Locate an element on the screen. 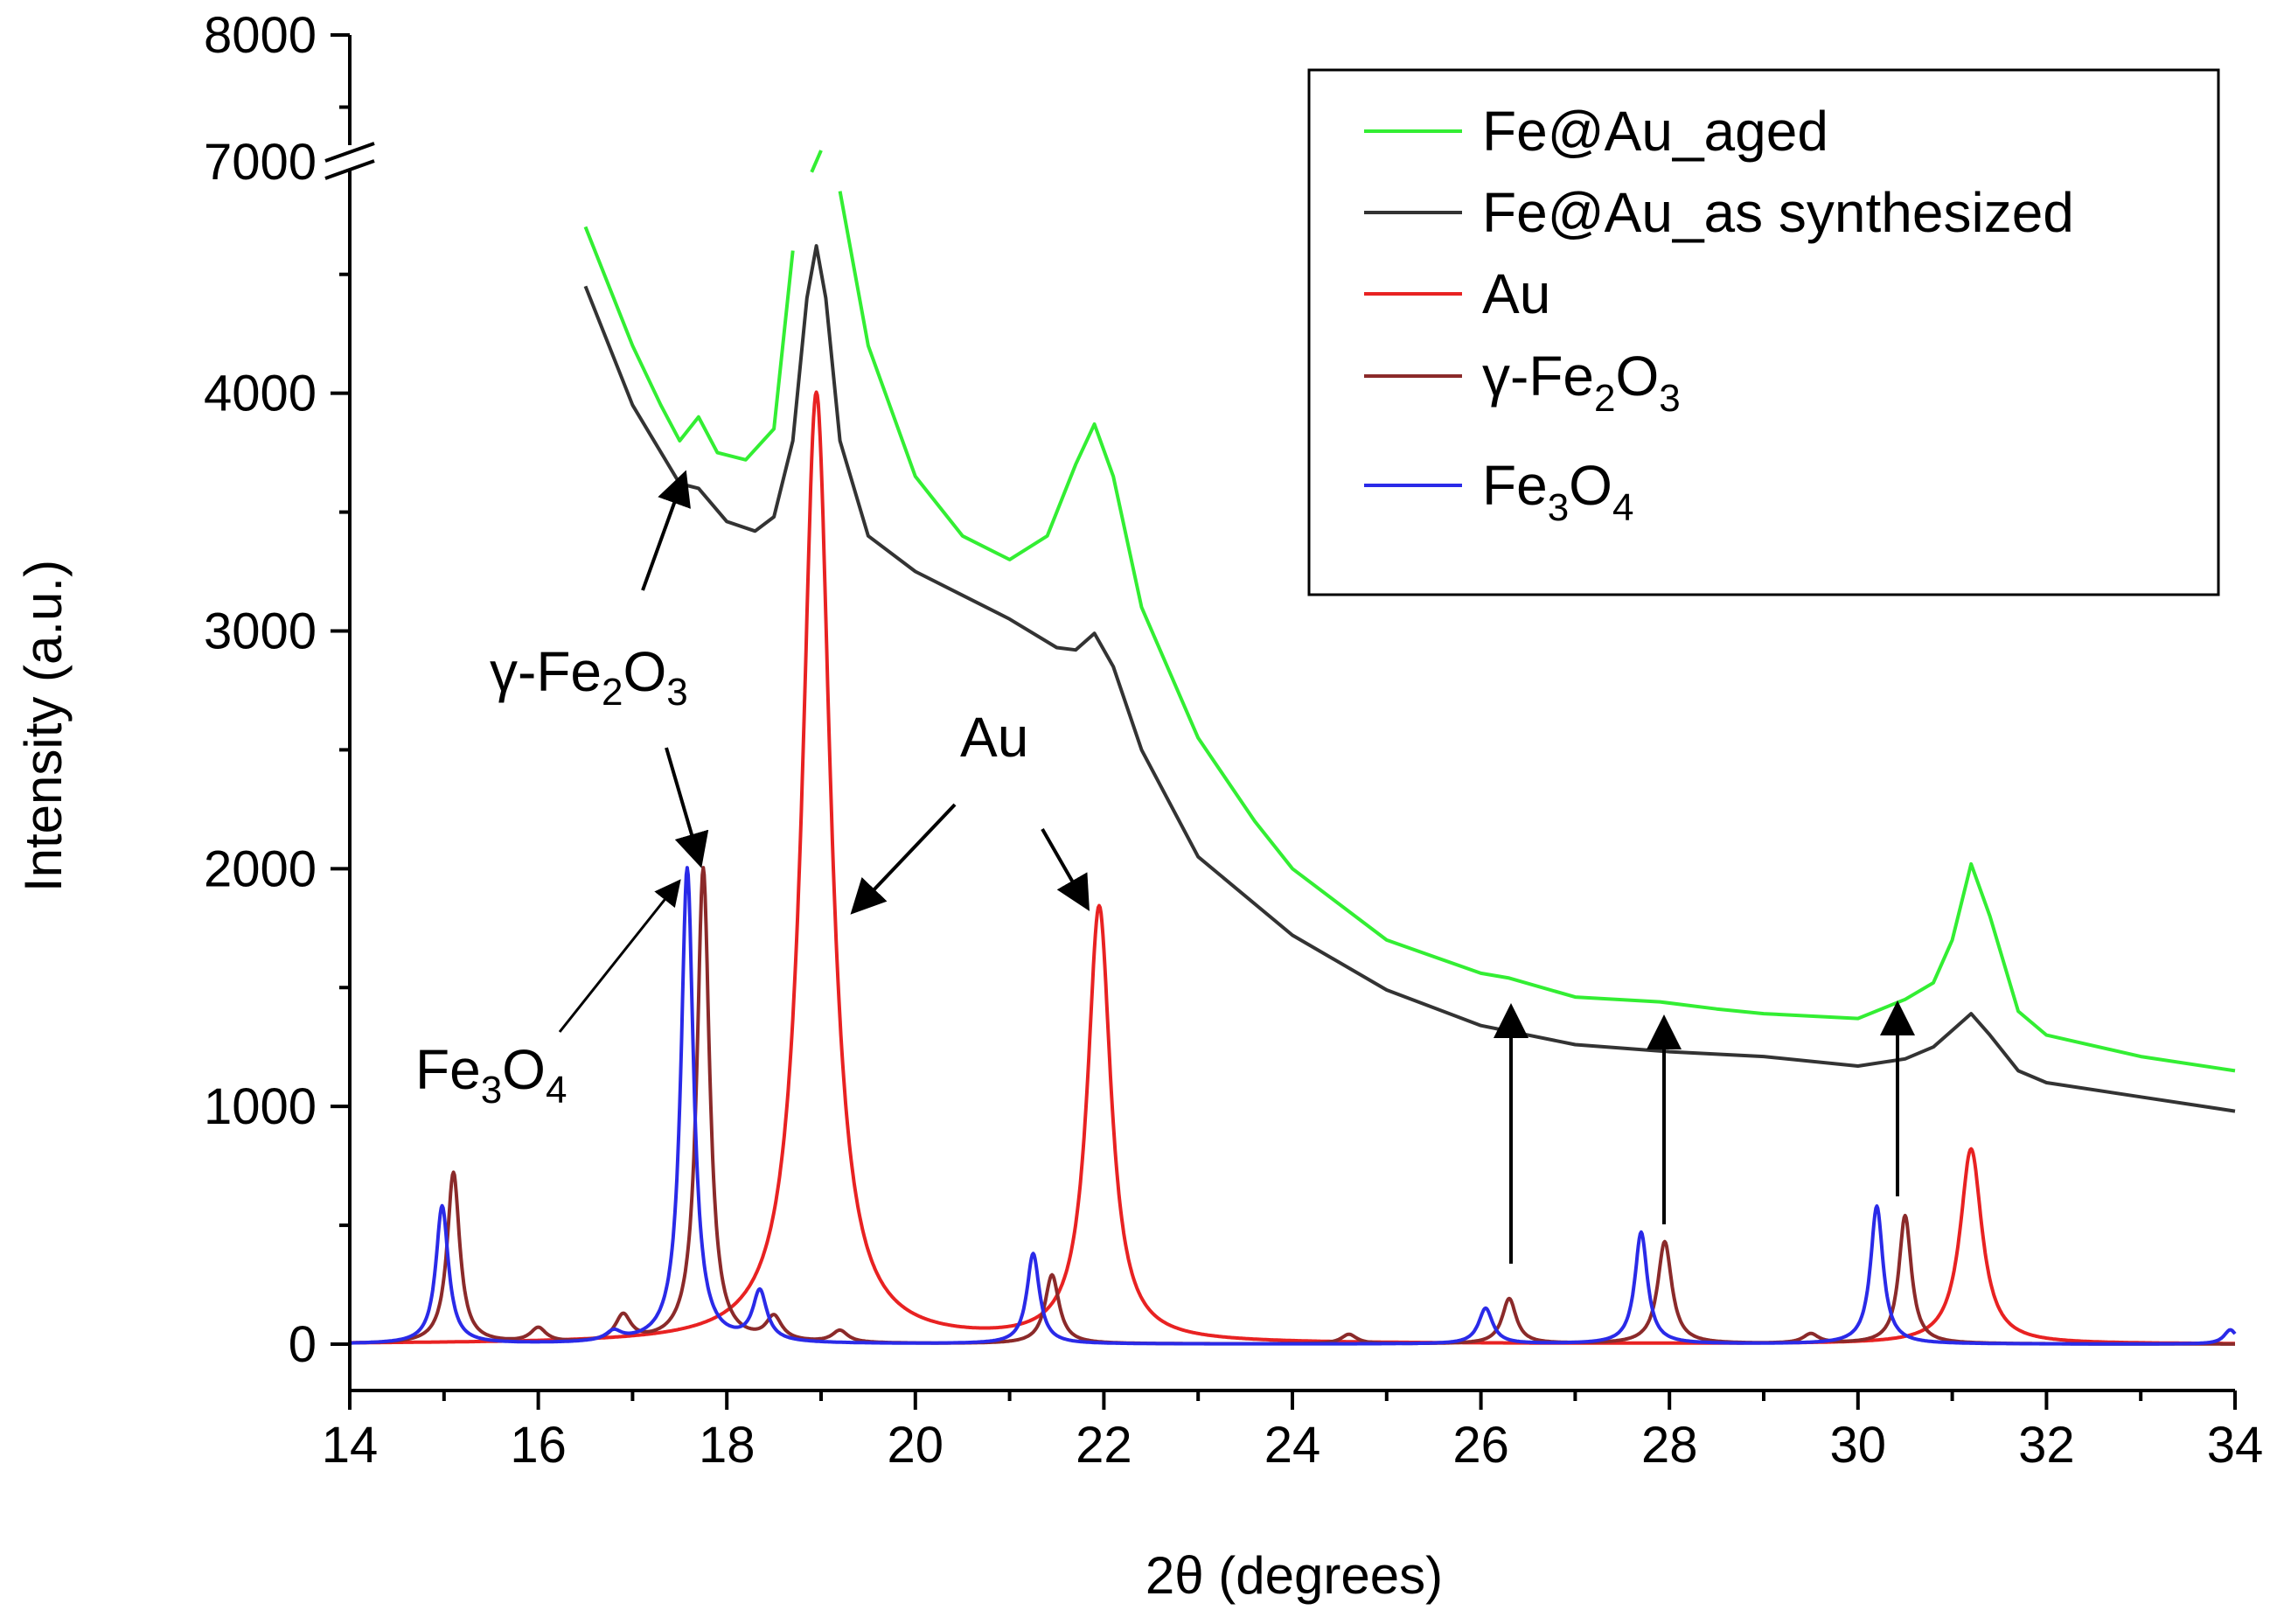 The height and width of the screenshot is (1624, 2277). y-tick-label: 0 is located at coordinates (303, 1344).